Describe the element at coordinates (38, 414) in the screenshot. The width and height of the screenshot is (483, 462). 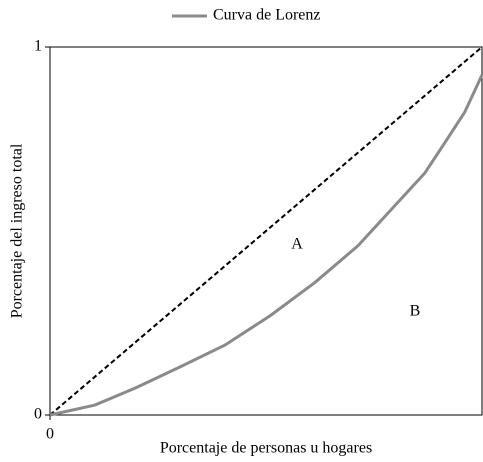
I see `y-tick-label: 0` at that location.